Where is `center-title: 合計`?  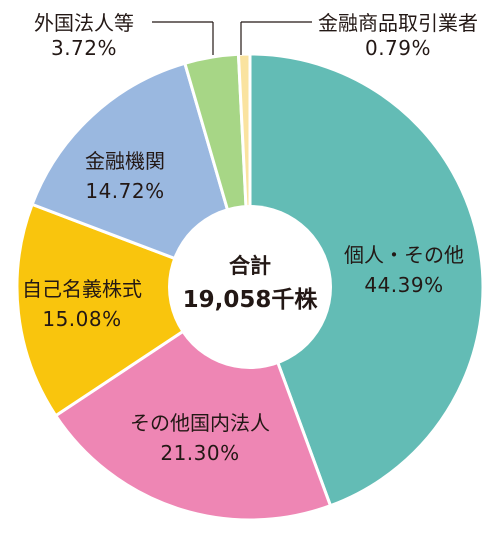 center-title: 合計 is located at coordinates (250, 266).